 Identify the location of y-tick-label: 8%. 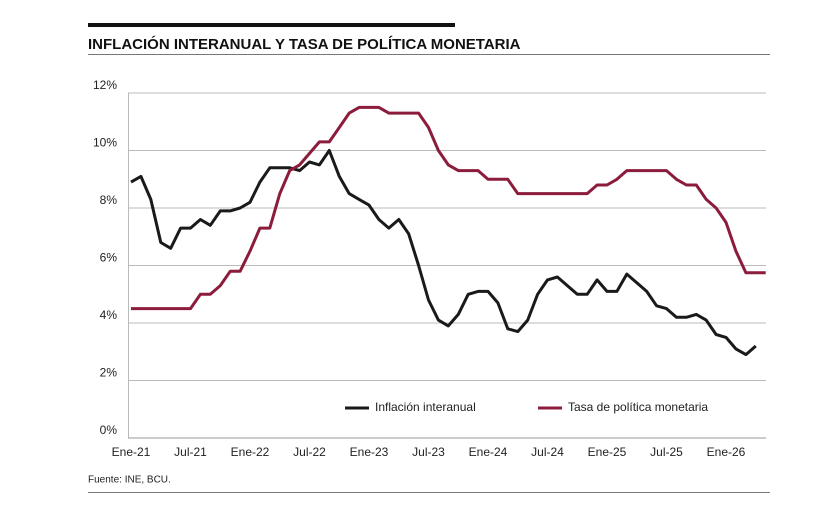
(109, 200).